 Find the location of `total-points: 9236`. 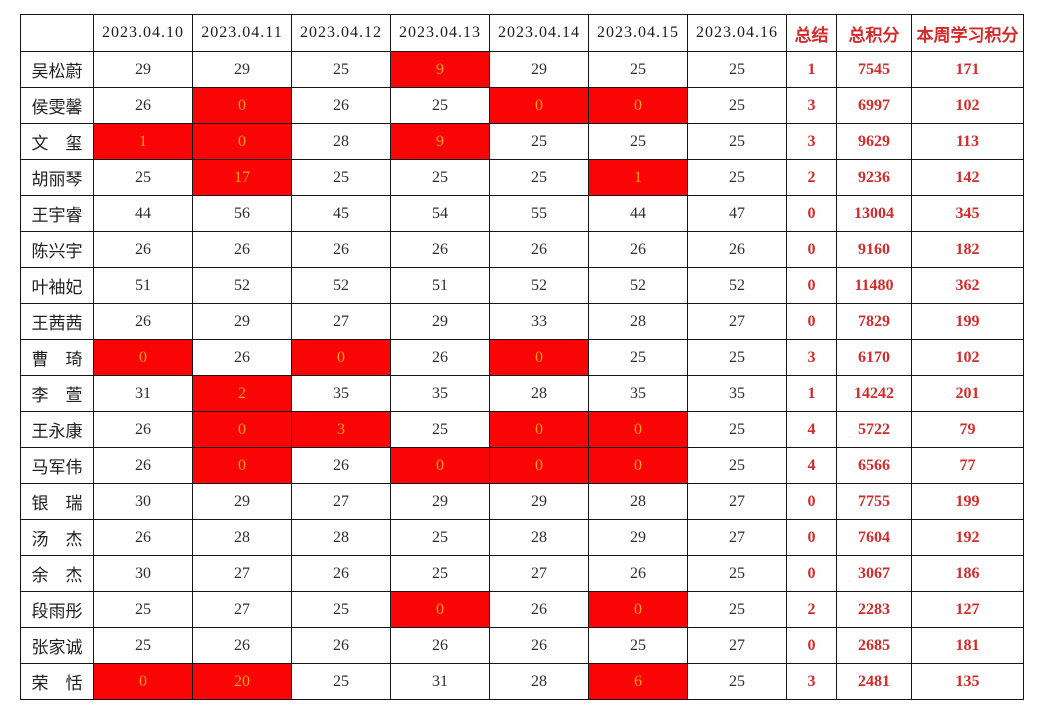

total-points: 9236 is located at coordinates (874, 177).